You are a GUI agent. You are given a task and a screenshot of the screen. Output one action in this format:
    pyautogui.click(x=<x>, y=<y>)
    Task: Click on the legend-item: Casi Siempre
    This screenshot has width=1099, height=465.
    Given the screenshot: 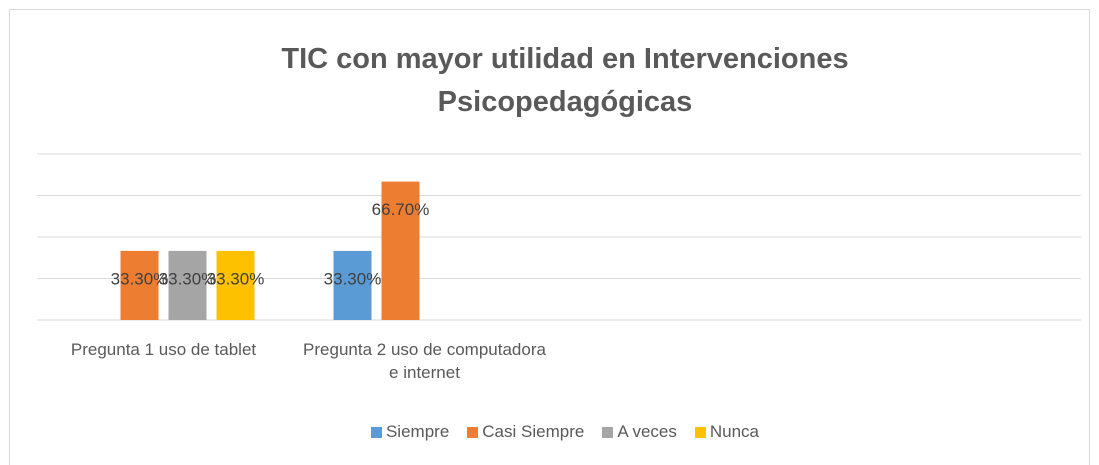 What is the action you would take?
    pyautogui.click(x=525, y=432)
    